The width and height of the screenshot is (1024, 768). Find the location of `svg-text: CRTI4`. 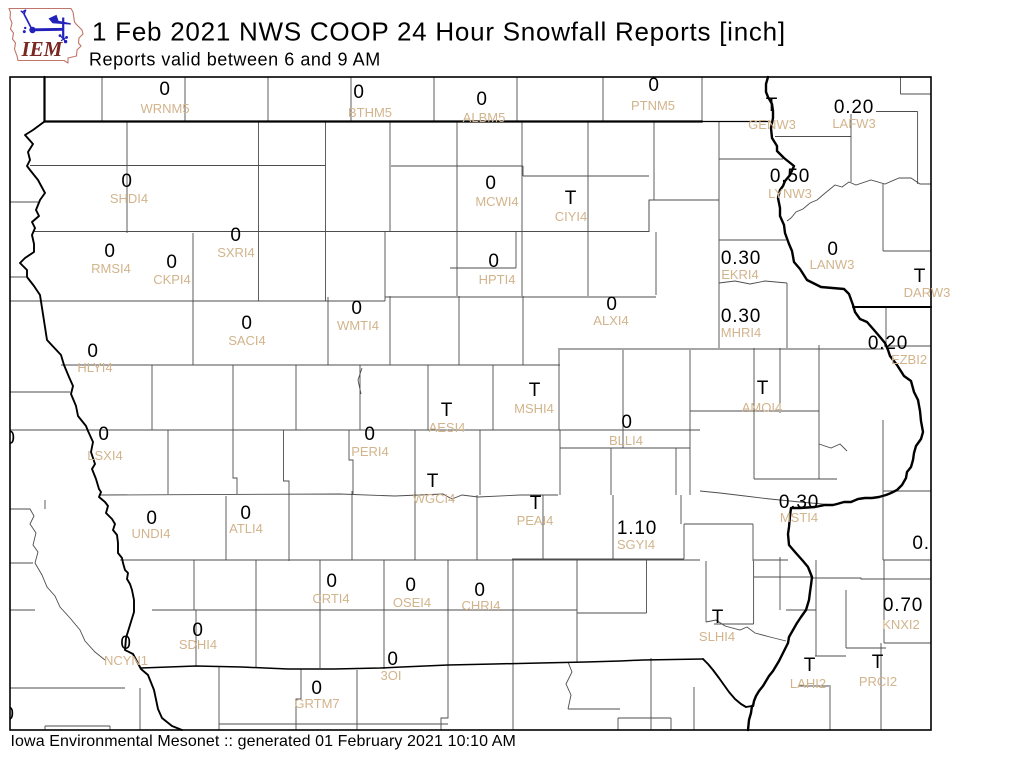

svg-text: CRTI4 is located at coordinates (330, 598).